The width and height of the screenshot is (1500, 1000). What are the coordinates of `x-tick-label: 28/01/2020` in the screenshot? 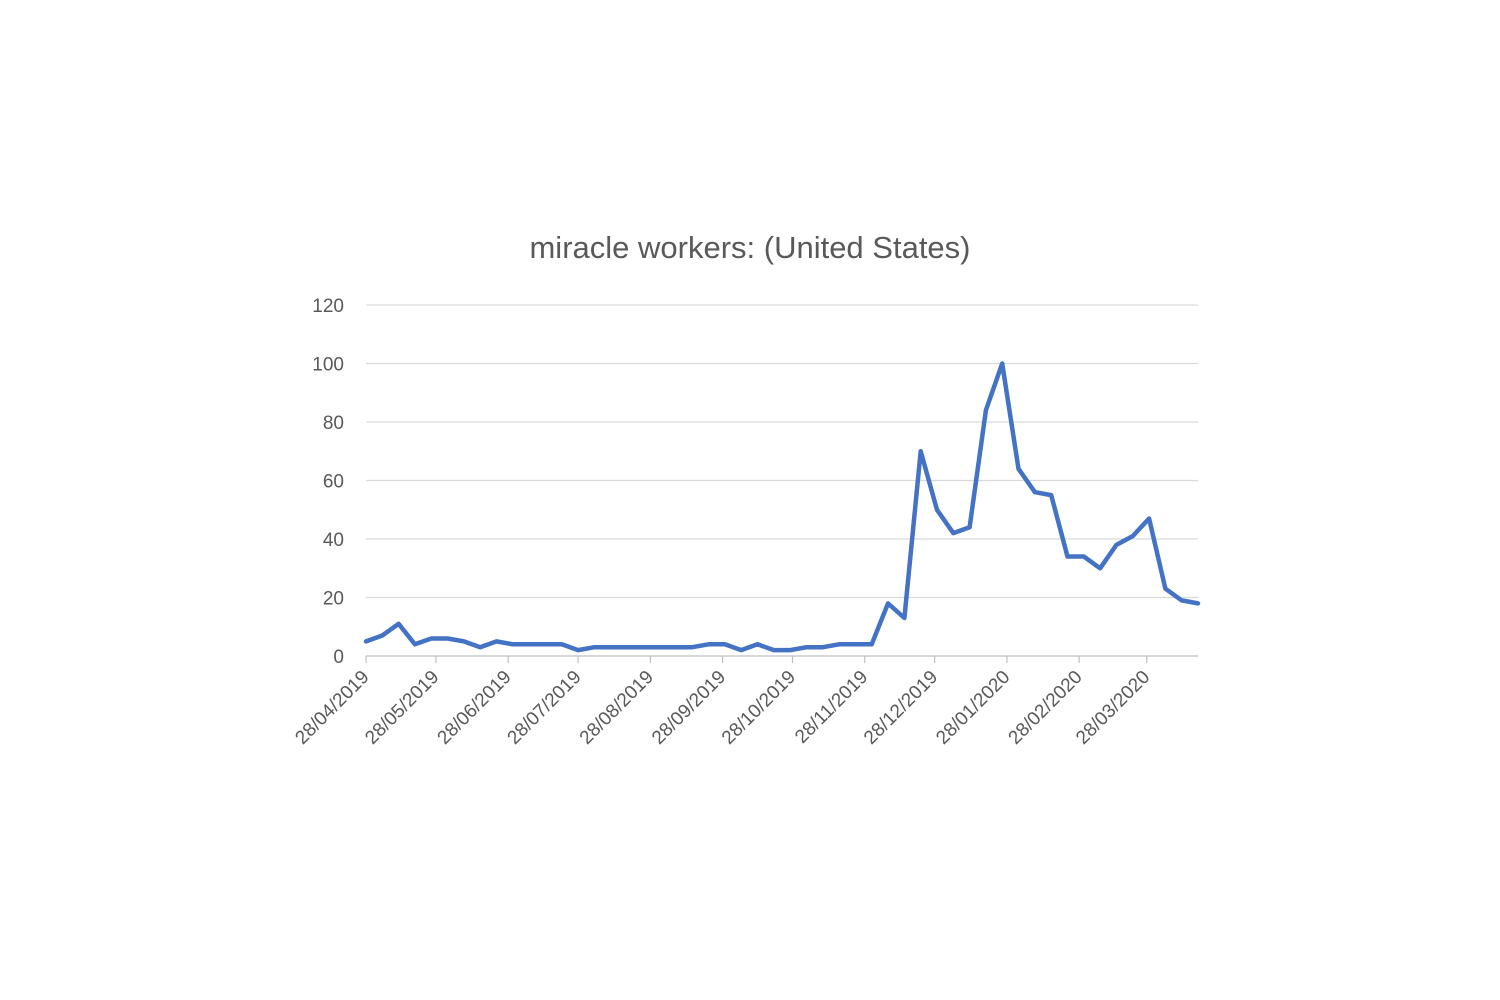 It's located at (973, 708).